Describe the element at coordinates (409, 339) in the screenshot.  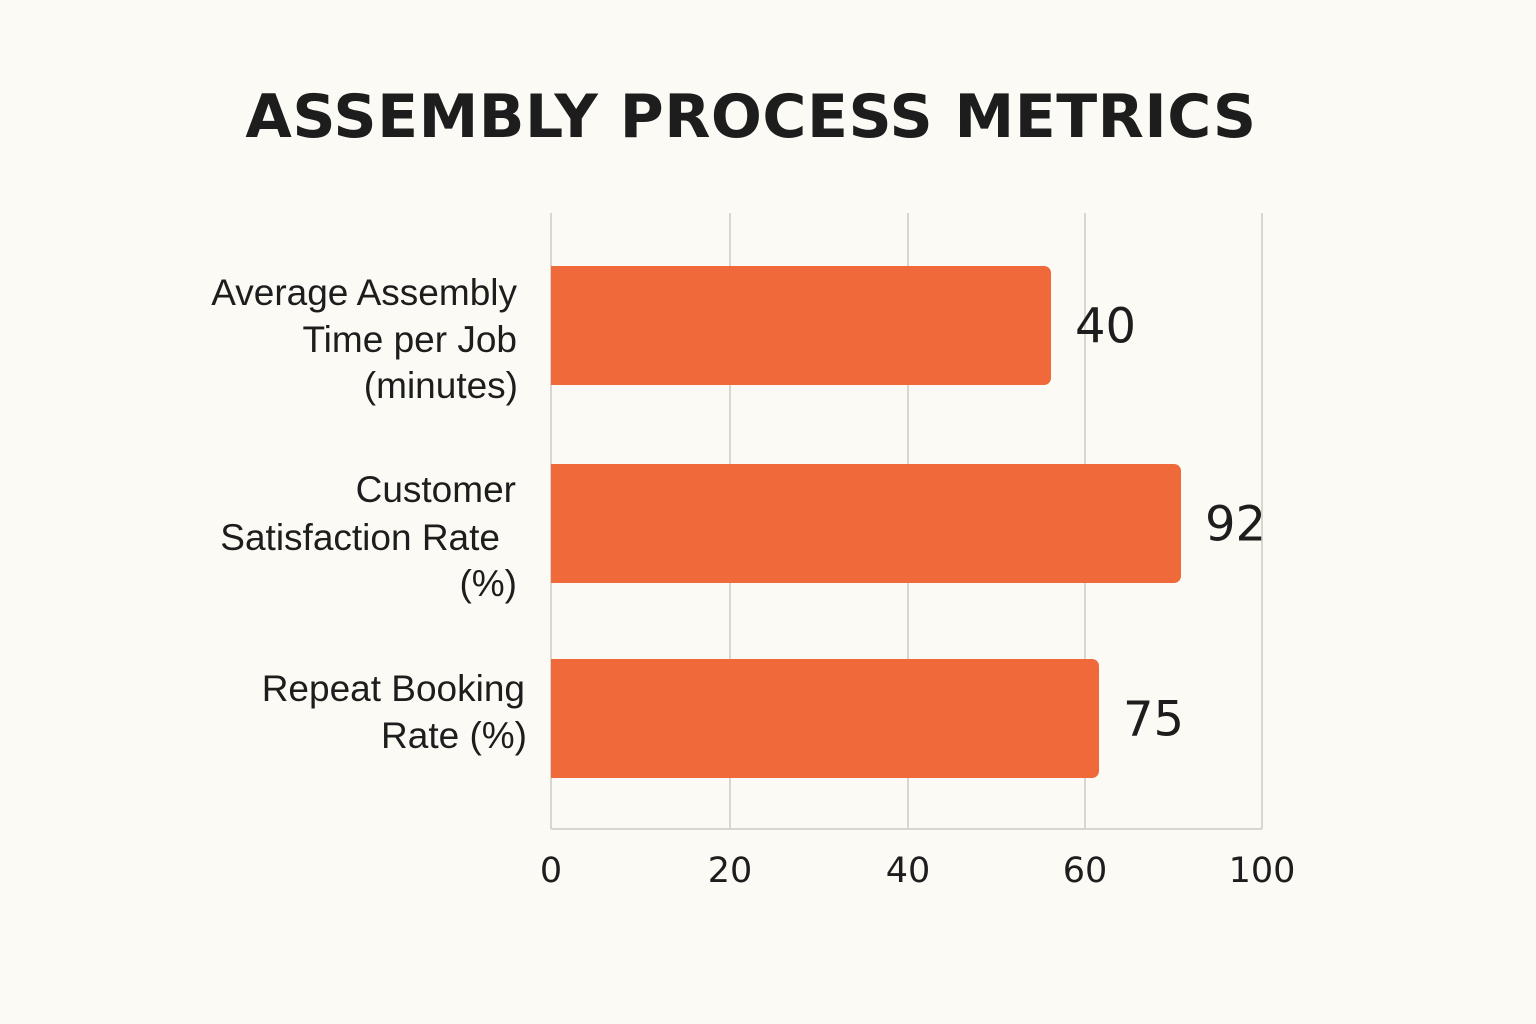
I see `category-label-1-line-2: Time per Job` at that location.